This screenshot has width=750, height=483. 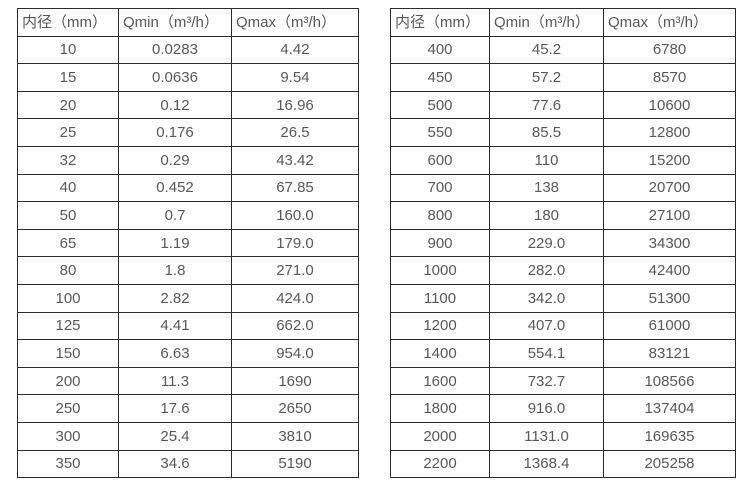 What do you see at coordinates (175, 50) in the screenshot?
I see `table-cell: 0.0283` at bounding box center [175, 50].